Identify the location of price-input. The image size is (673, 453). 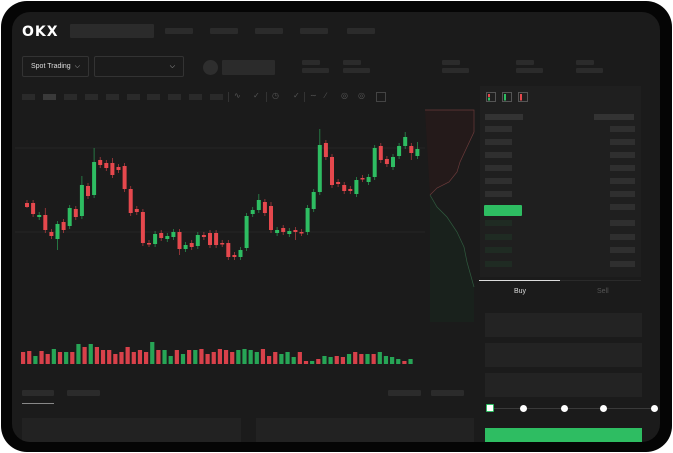
(563, 325).